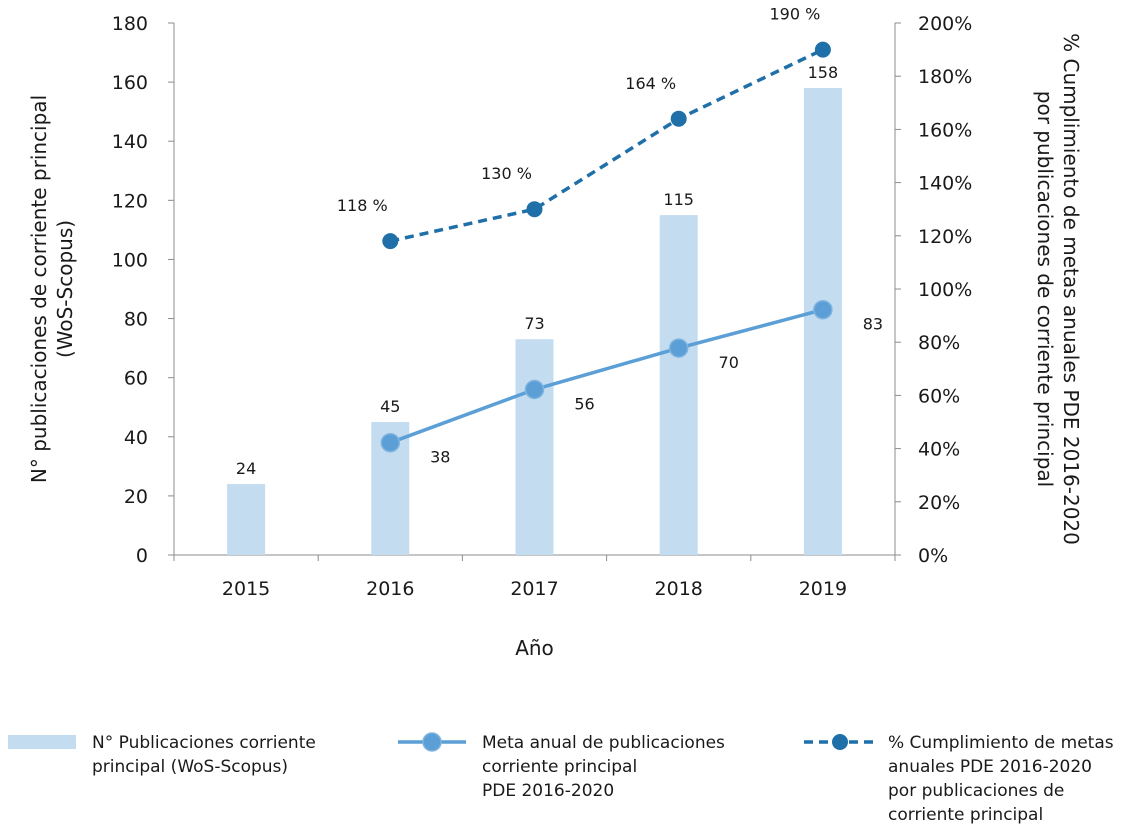 This screenshot has height=829, width=1136. I want to click on y2-tick-label: 20%, so click(939, 503).